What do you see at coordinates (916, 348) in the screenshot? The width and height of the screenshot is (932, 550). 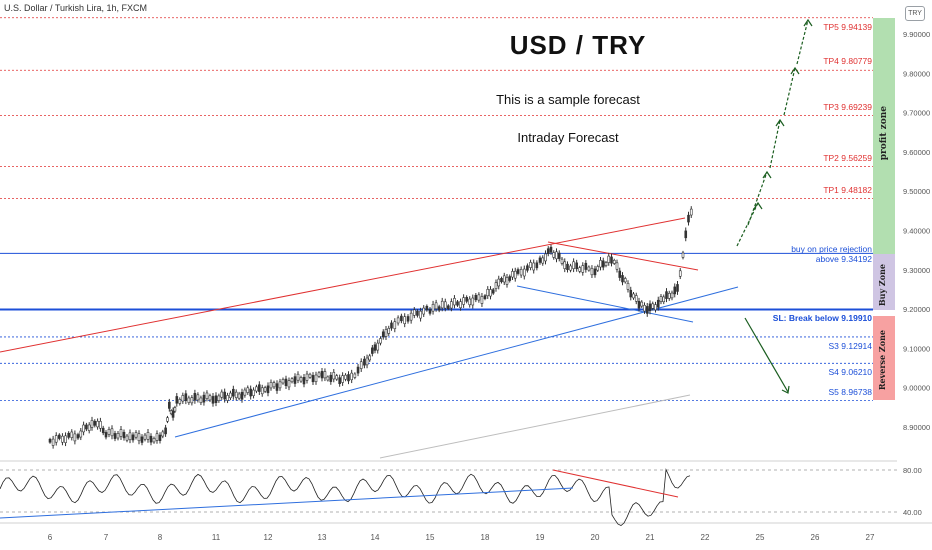 I see `price-tick-label: 9.10000` at bounding box center [916, 348].